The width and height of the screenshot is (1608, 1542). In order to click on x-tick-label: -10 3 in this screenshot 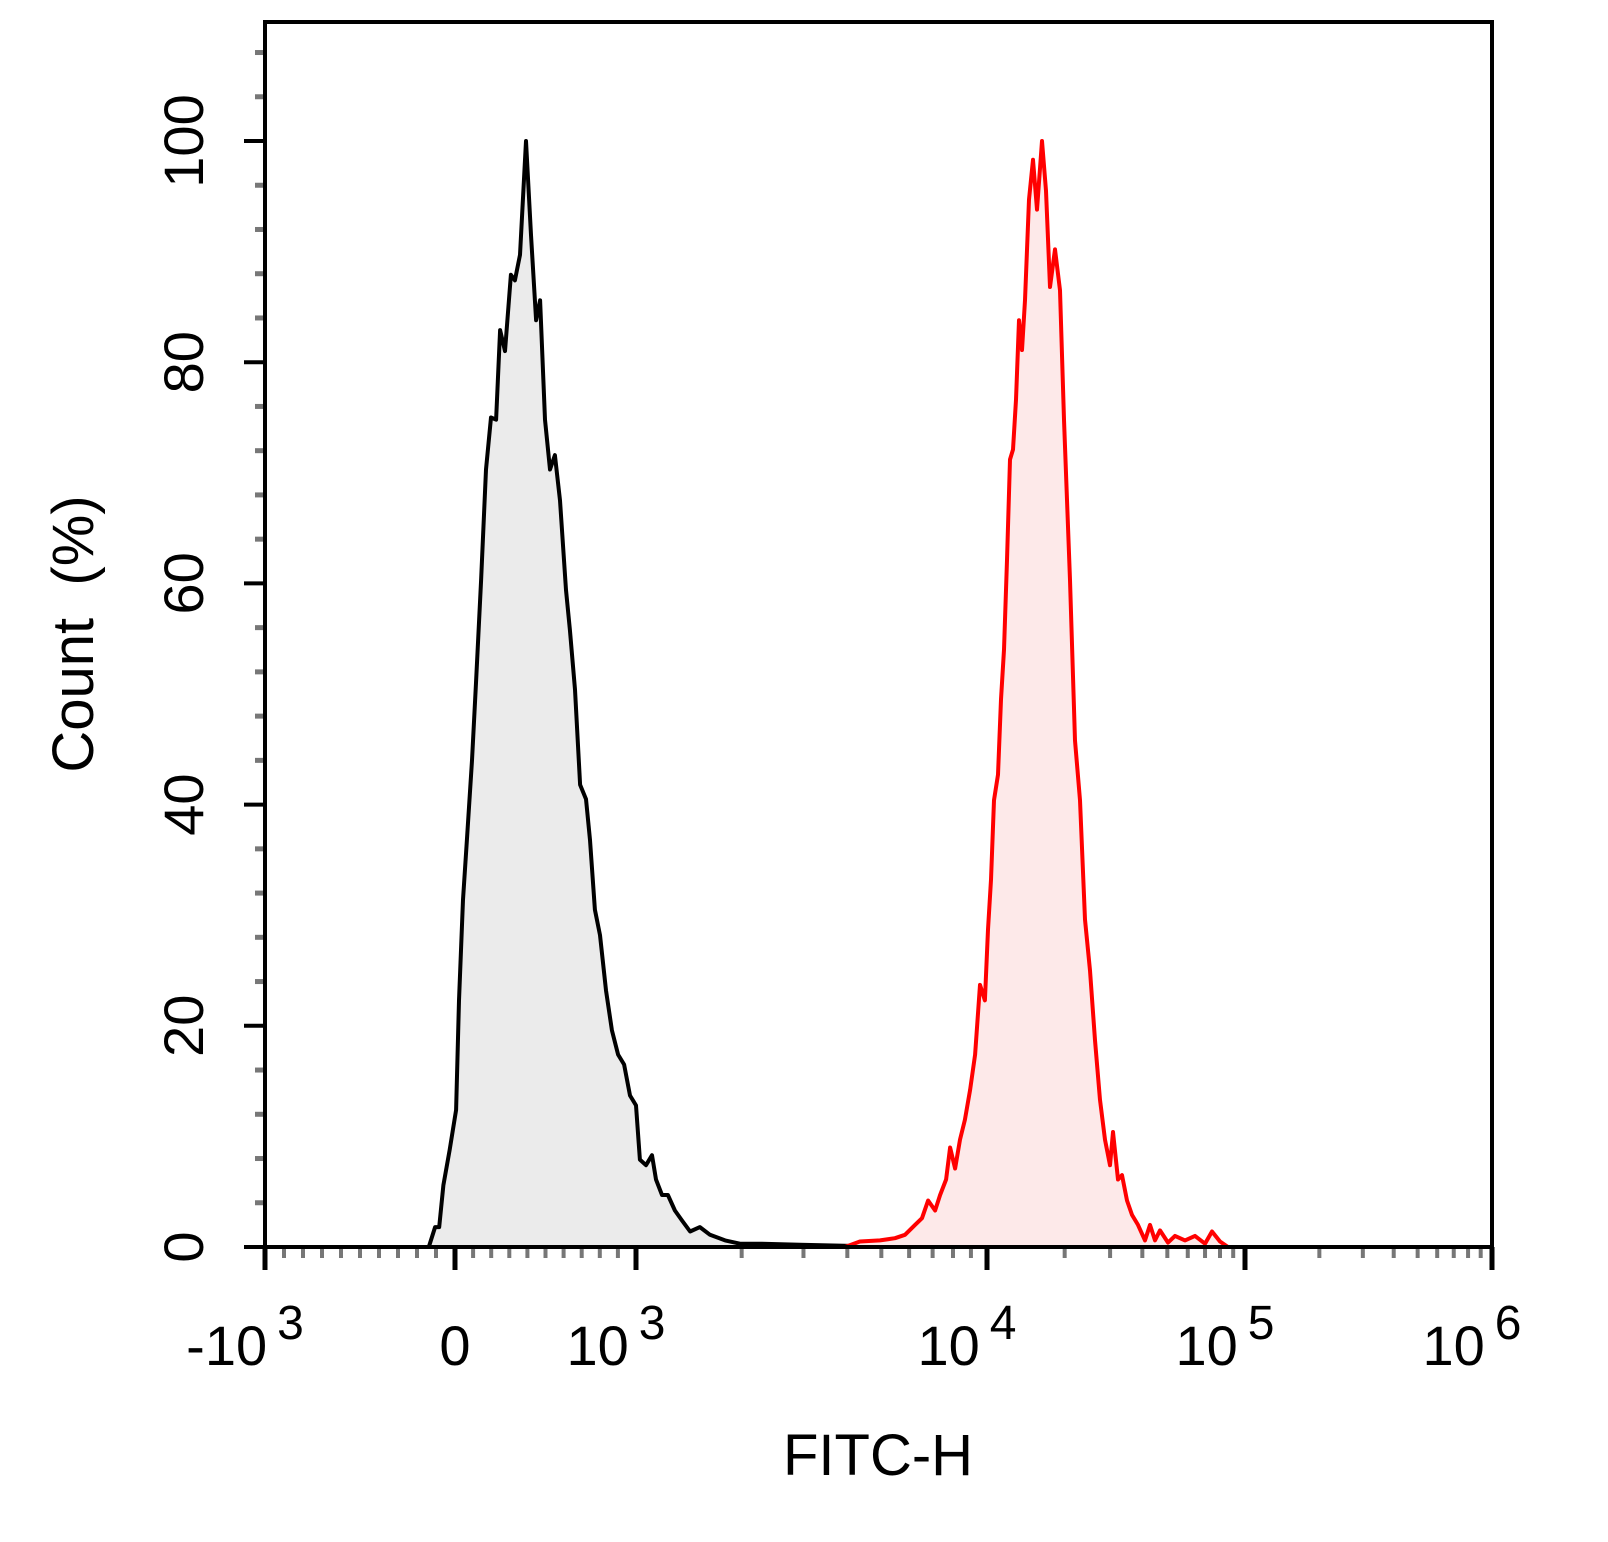, I will do `click(245, 1337)`.